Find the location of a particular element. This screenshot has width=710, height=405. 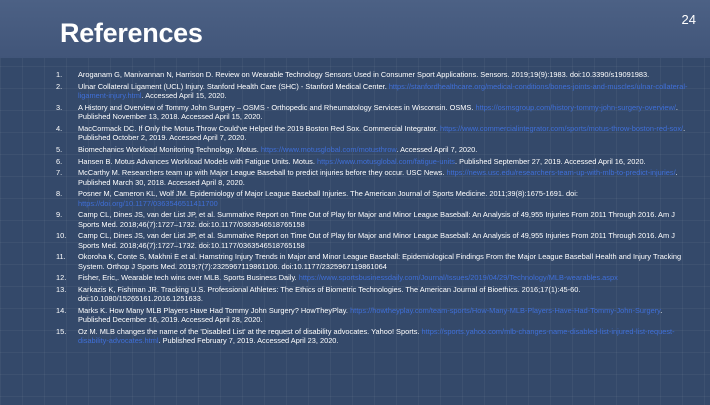

reference-link: https://doi.org/10.1177/0363546511411700 is located at coordinates (148, 203).